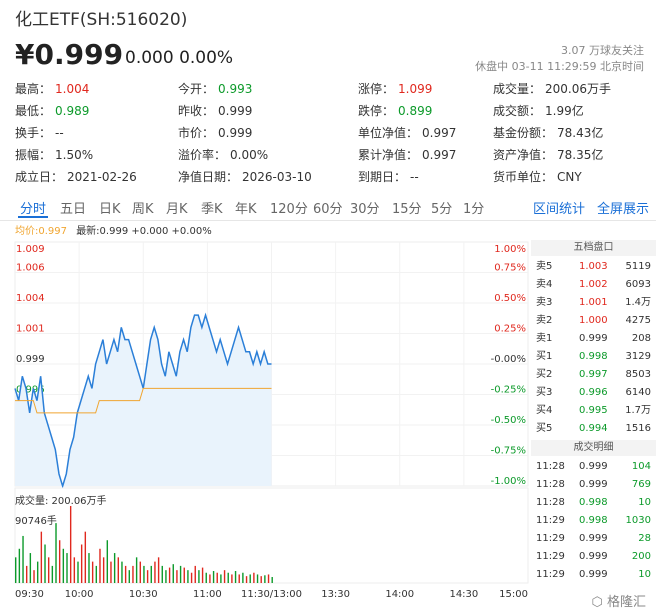 The height and width of the screenshot is (613, 656). I want to click on tab-period: 30分, so click(365, 209).